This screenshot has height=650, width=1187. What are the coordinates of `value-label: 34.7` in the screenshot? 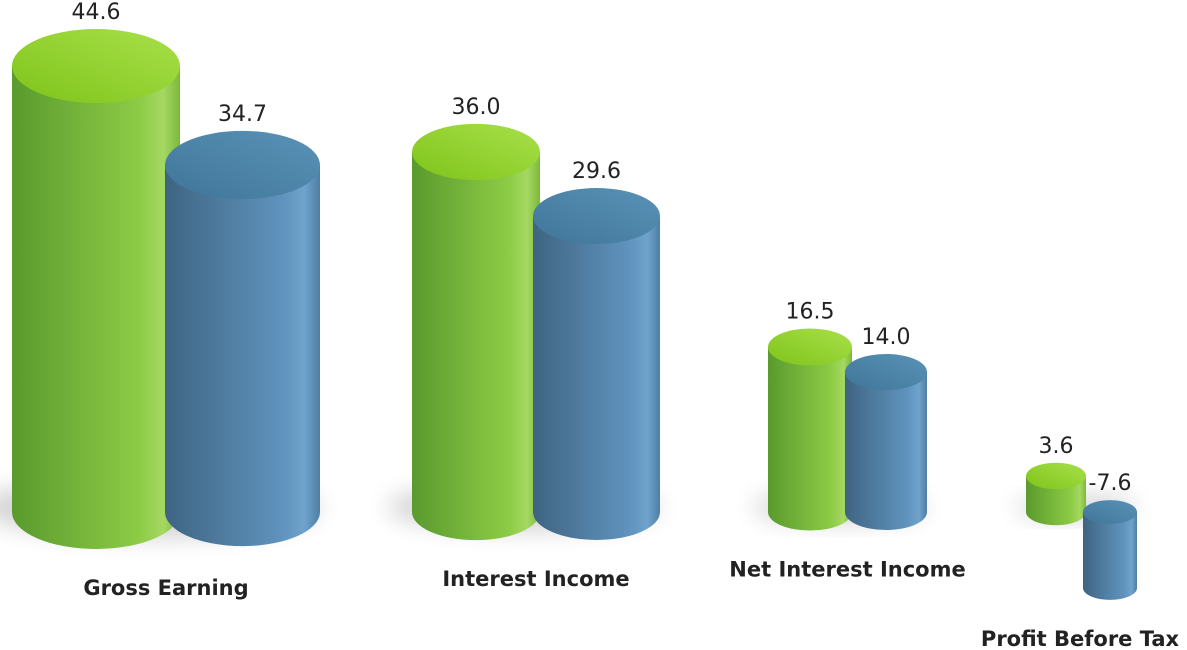 It's located at (242, 114).